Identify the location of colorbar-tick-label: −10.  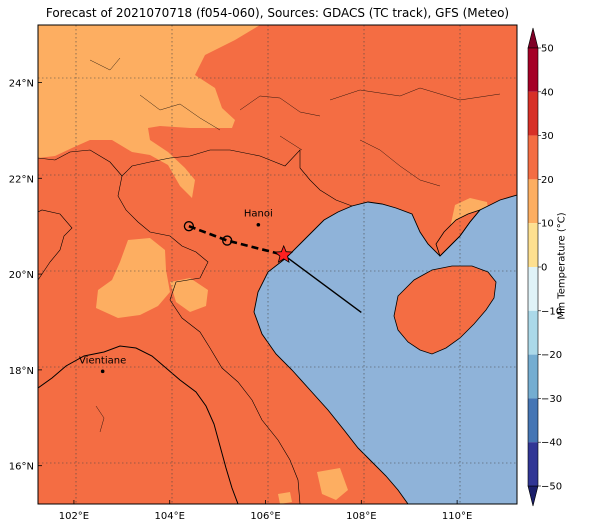
(551, 311).